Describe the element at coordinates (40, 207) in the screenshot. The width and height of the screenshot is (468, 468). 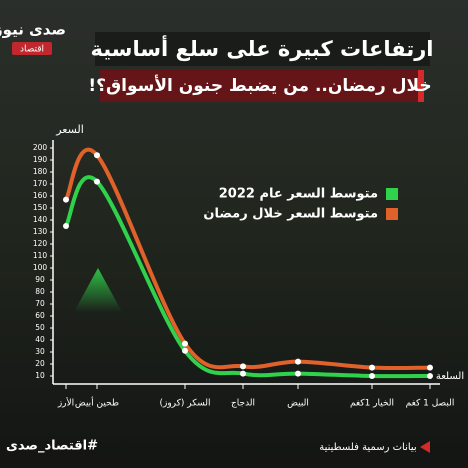
I see `y-tick-label: 150` at that location.